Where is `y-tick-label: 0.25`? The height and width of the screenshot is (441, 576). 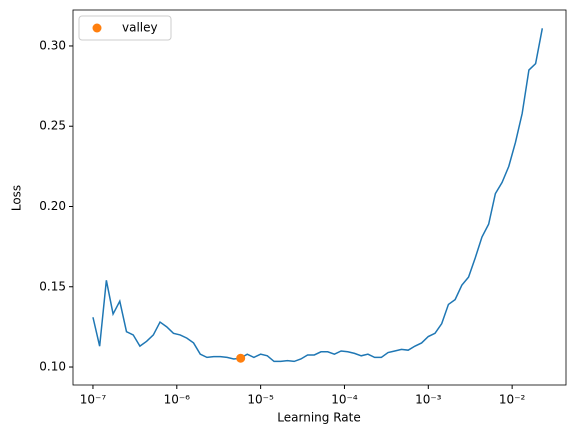 y-tick-label: 0.25 is located at coordinates (52, 126).